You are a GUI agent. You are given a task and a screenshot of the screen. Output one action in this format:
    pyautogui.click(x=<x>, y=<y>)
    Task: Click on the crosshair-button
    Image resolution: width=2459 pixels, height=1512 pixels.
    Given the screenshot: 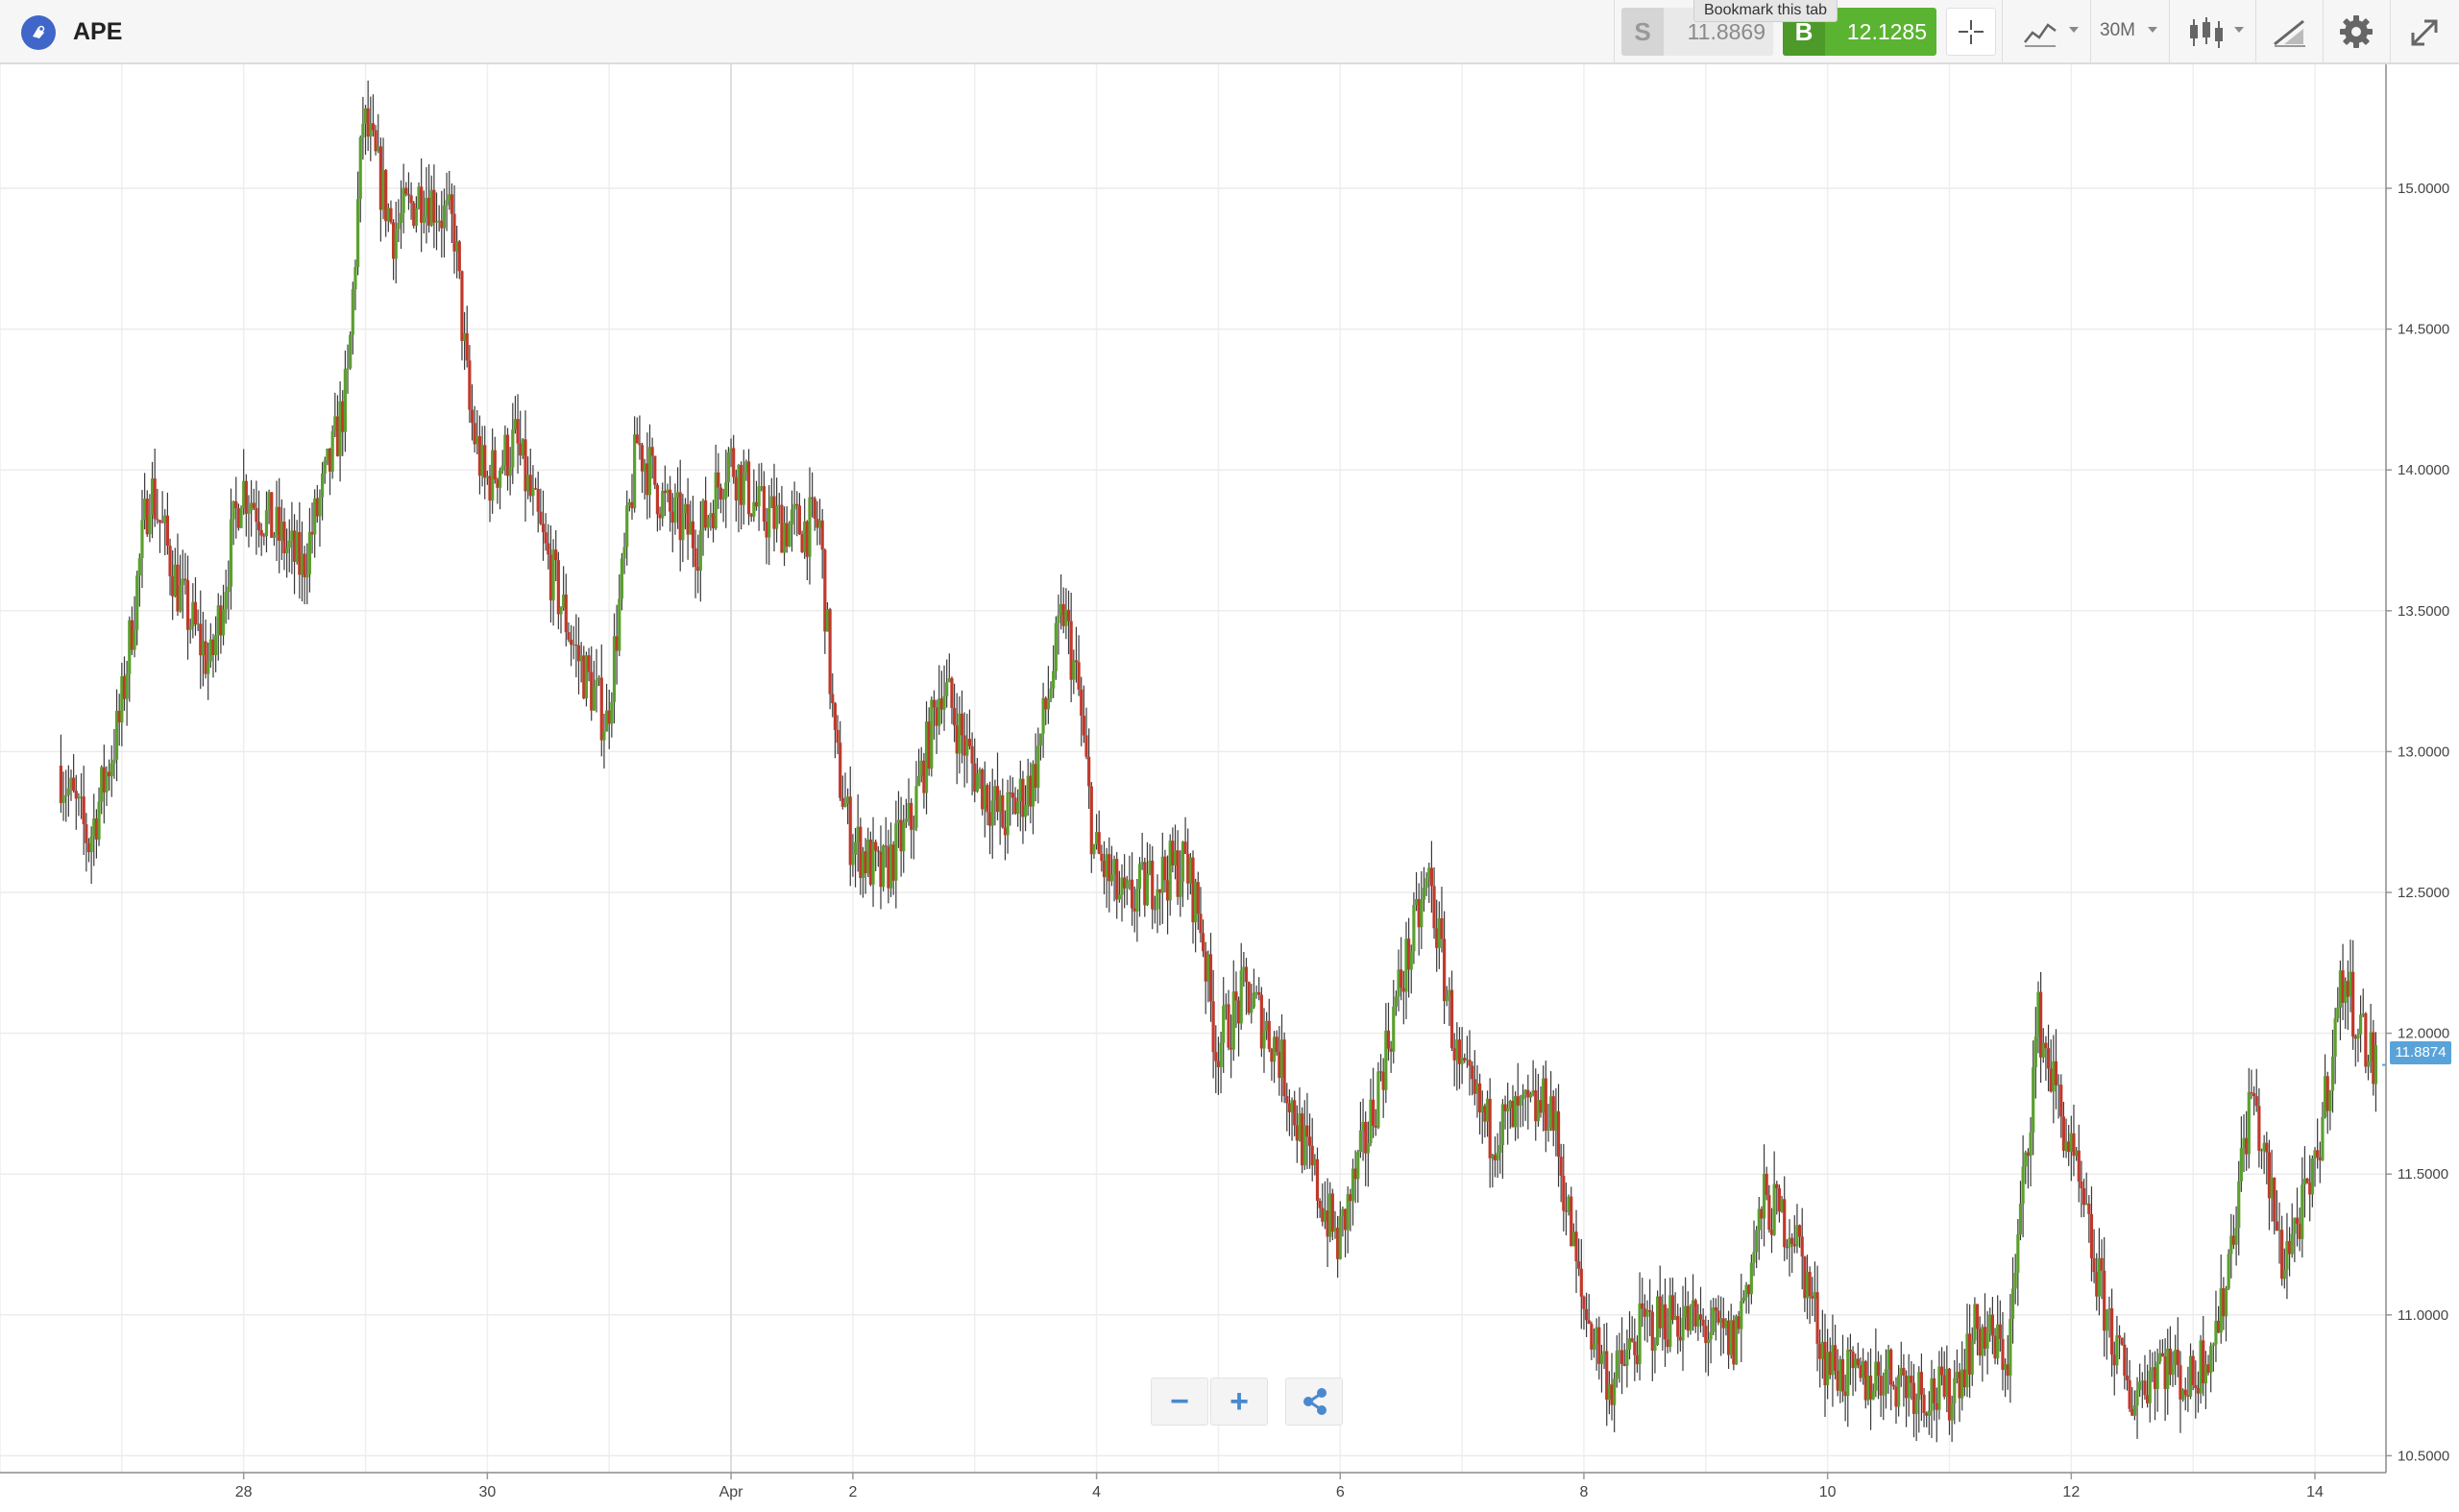 What is the action you would take?
    pyautogui.click(x=1971, y=32)
    